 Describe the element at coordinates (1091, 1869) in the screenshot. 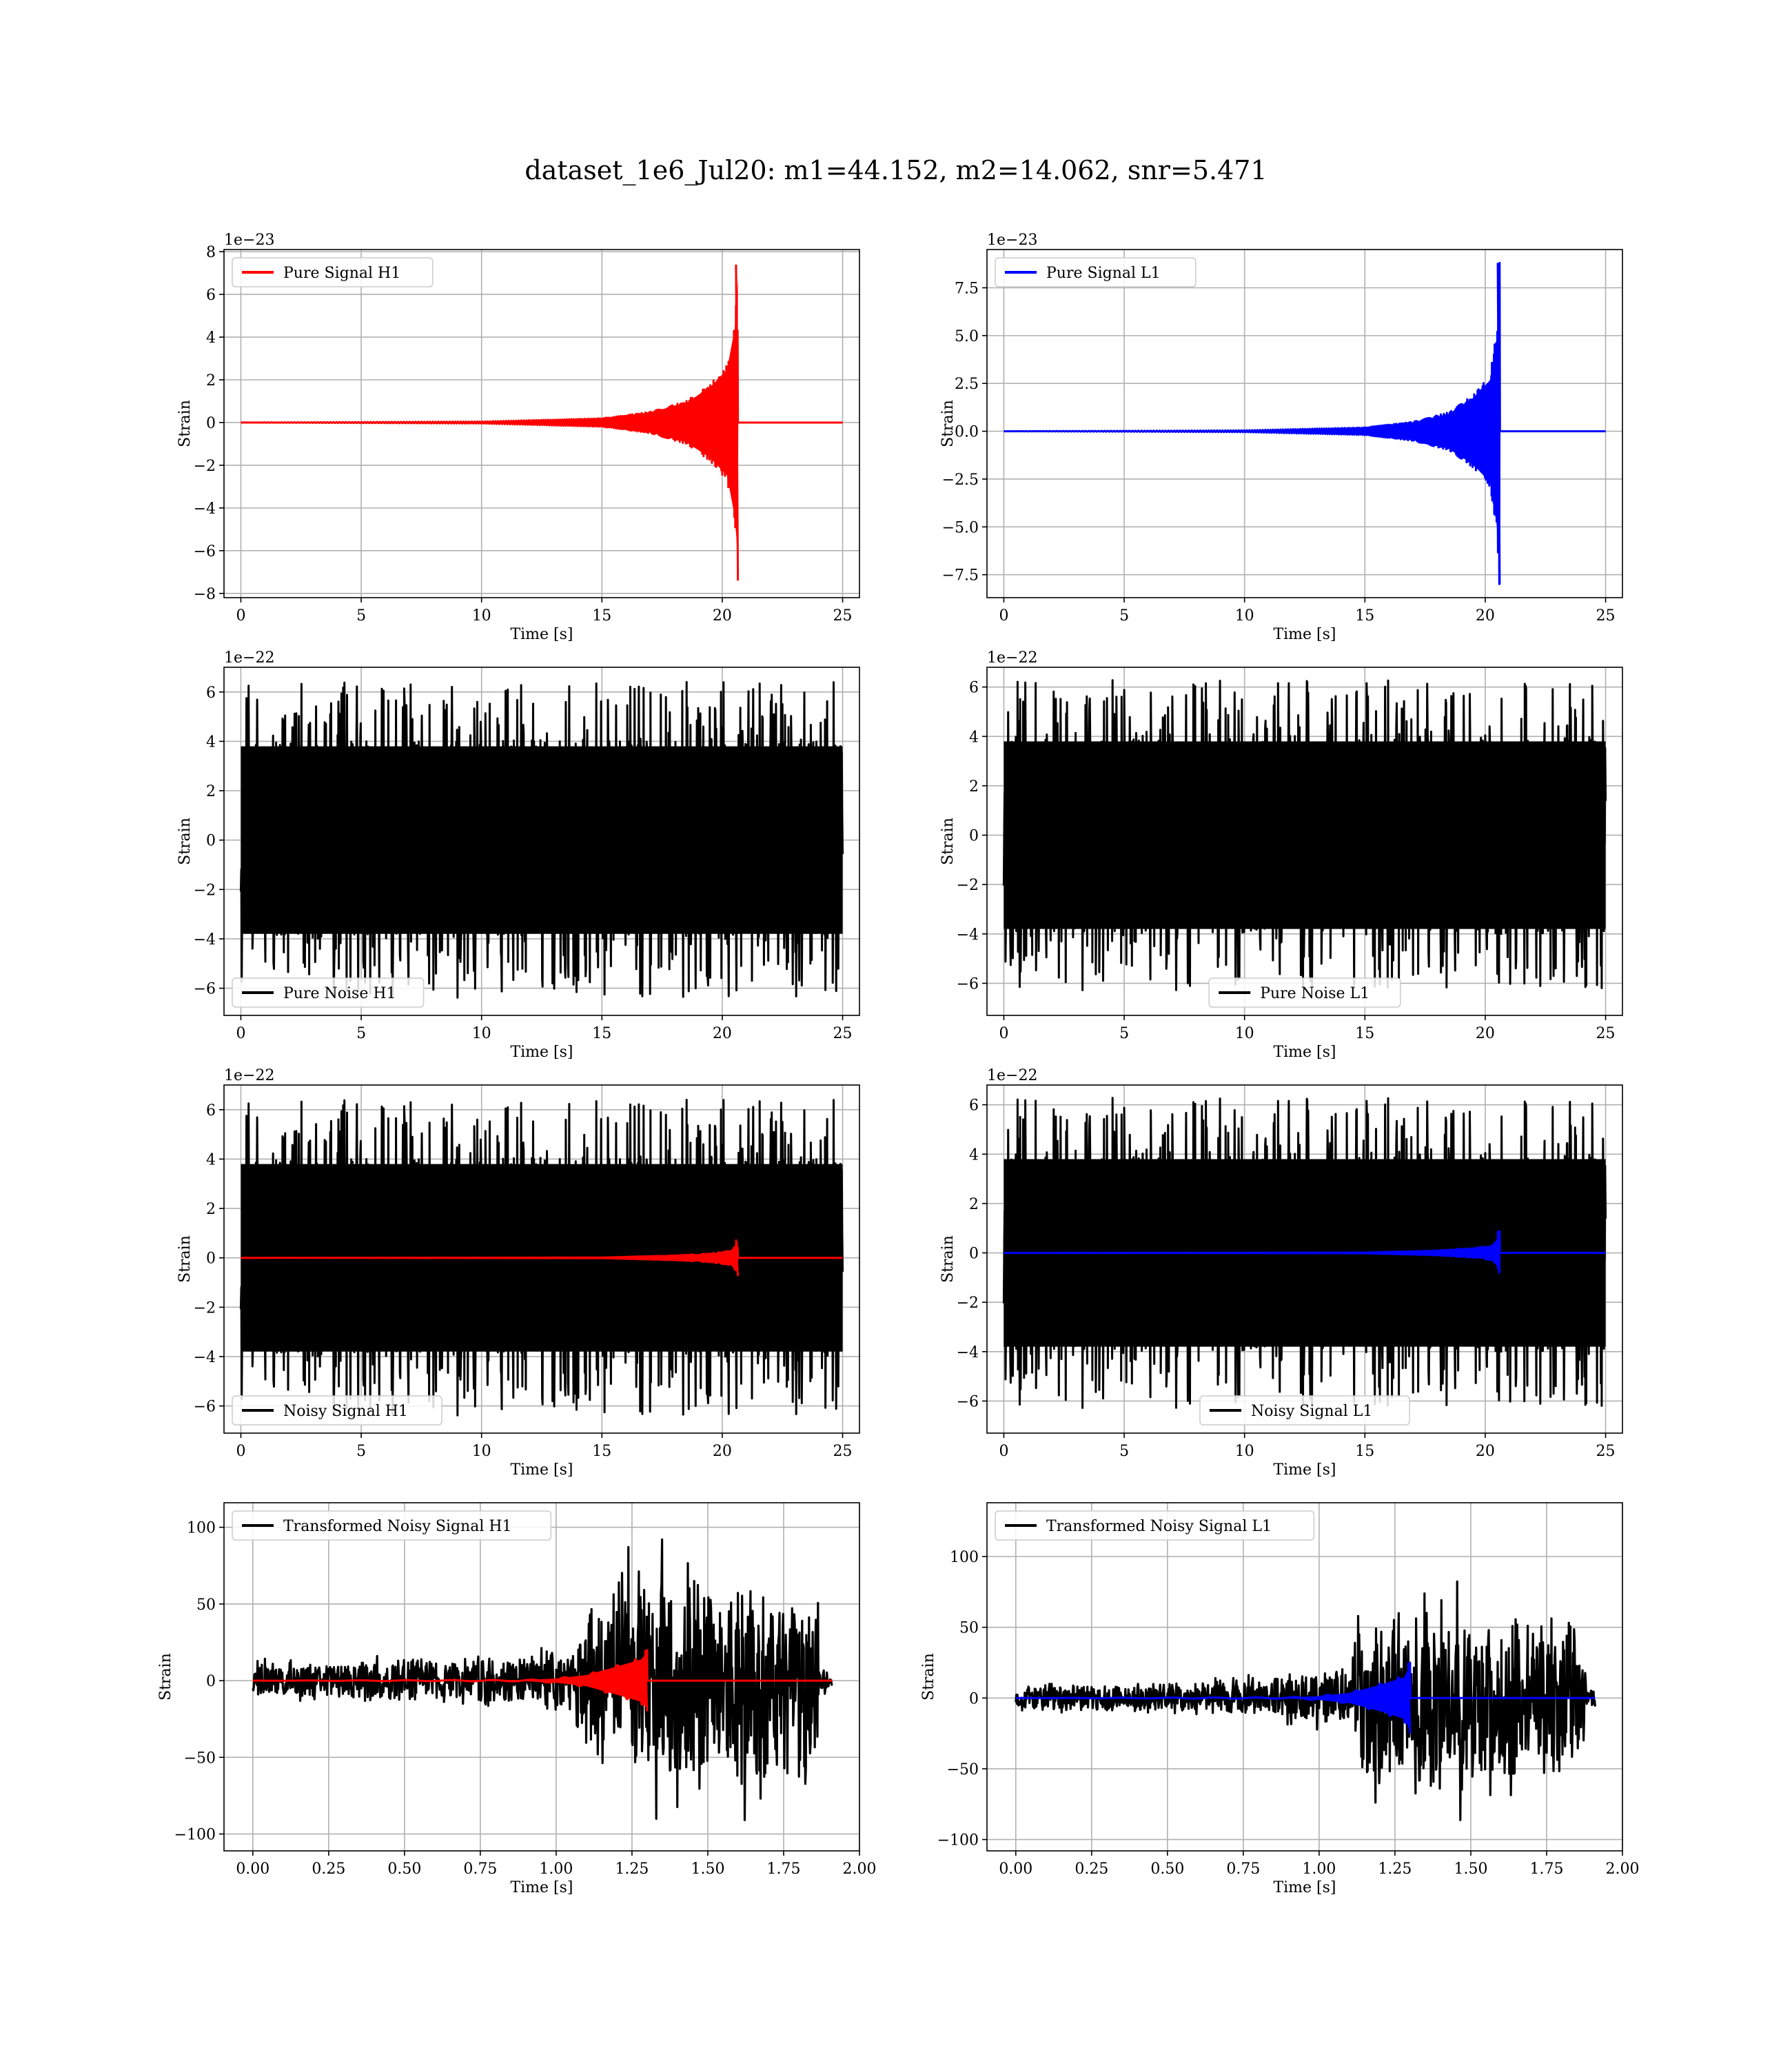

I see `x-tick-label: 0.25` at that location.